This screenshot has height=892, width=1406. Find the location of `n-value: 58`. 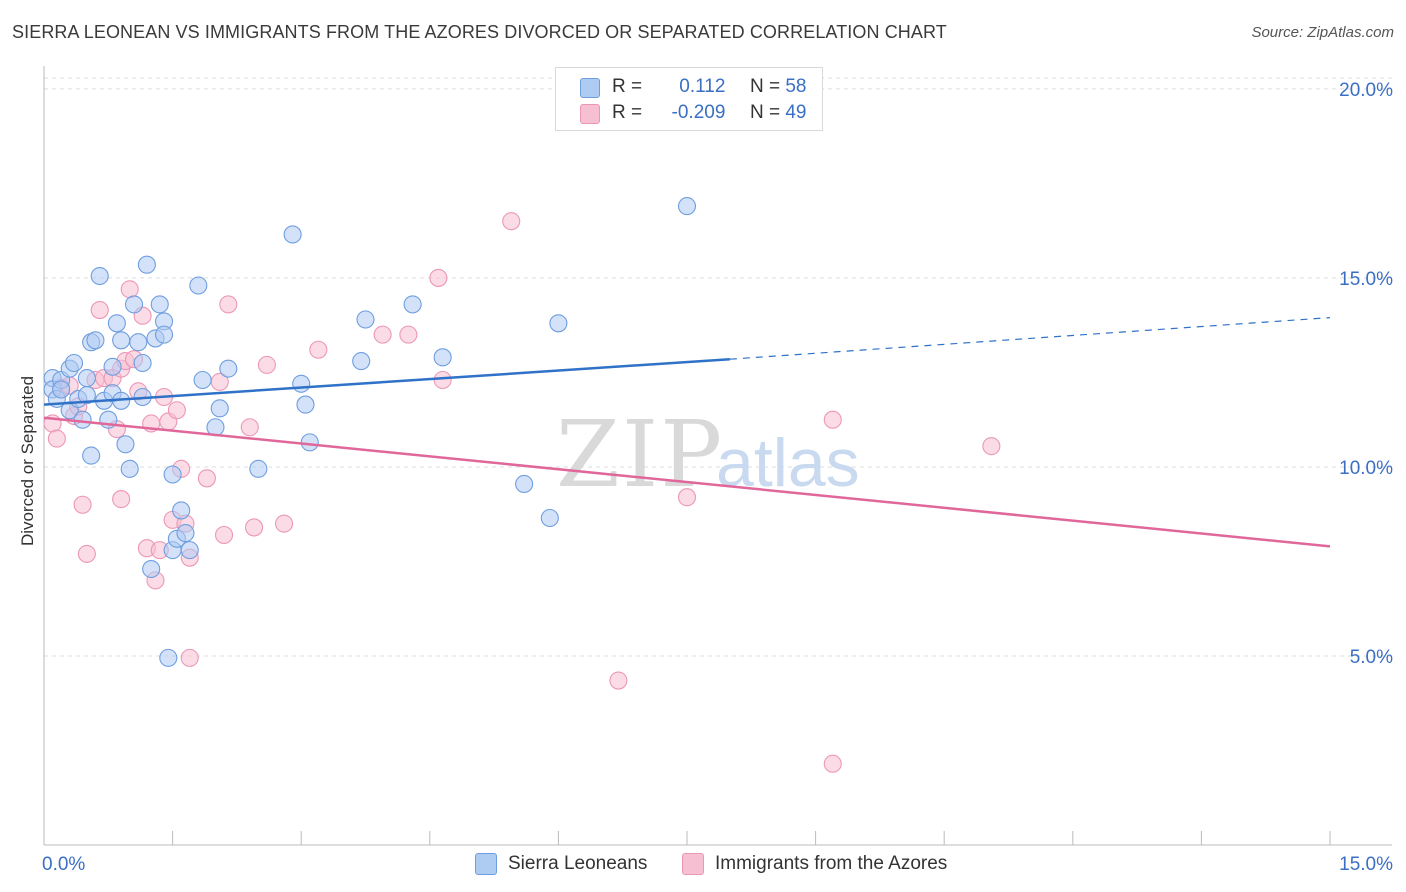

n-value: 58 is located at coordinates (796, 86).